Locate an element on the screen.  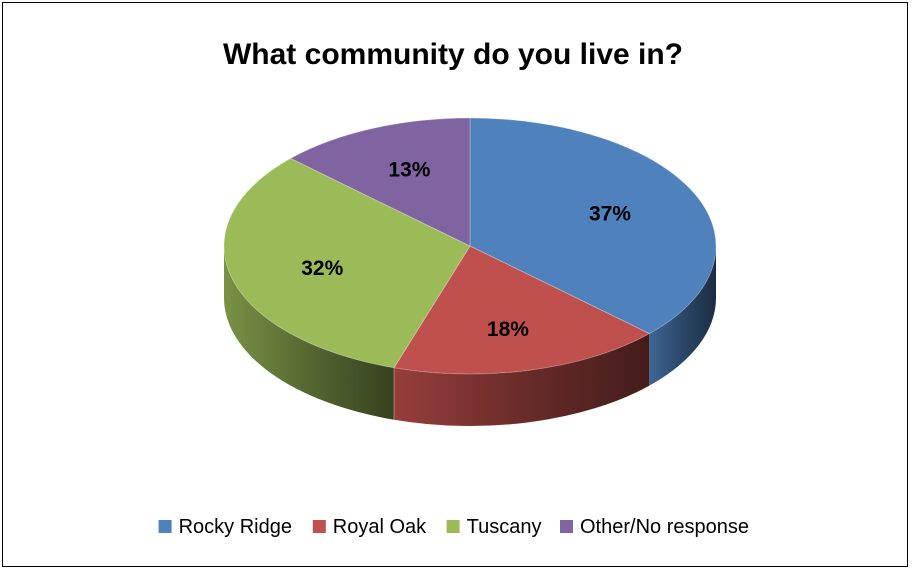
legend-item-rocky-ridge: Rocky Ridge is located at coordinates (225, 527).